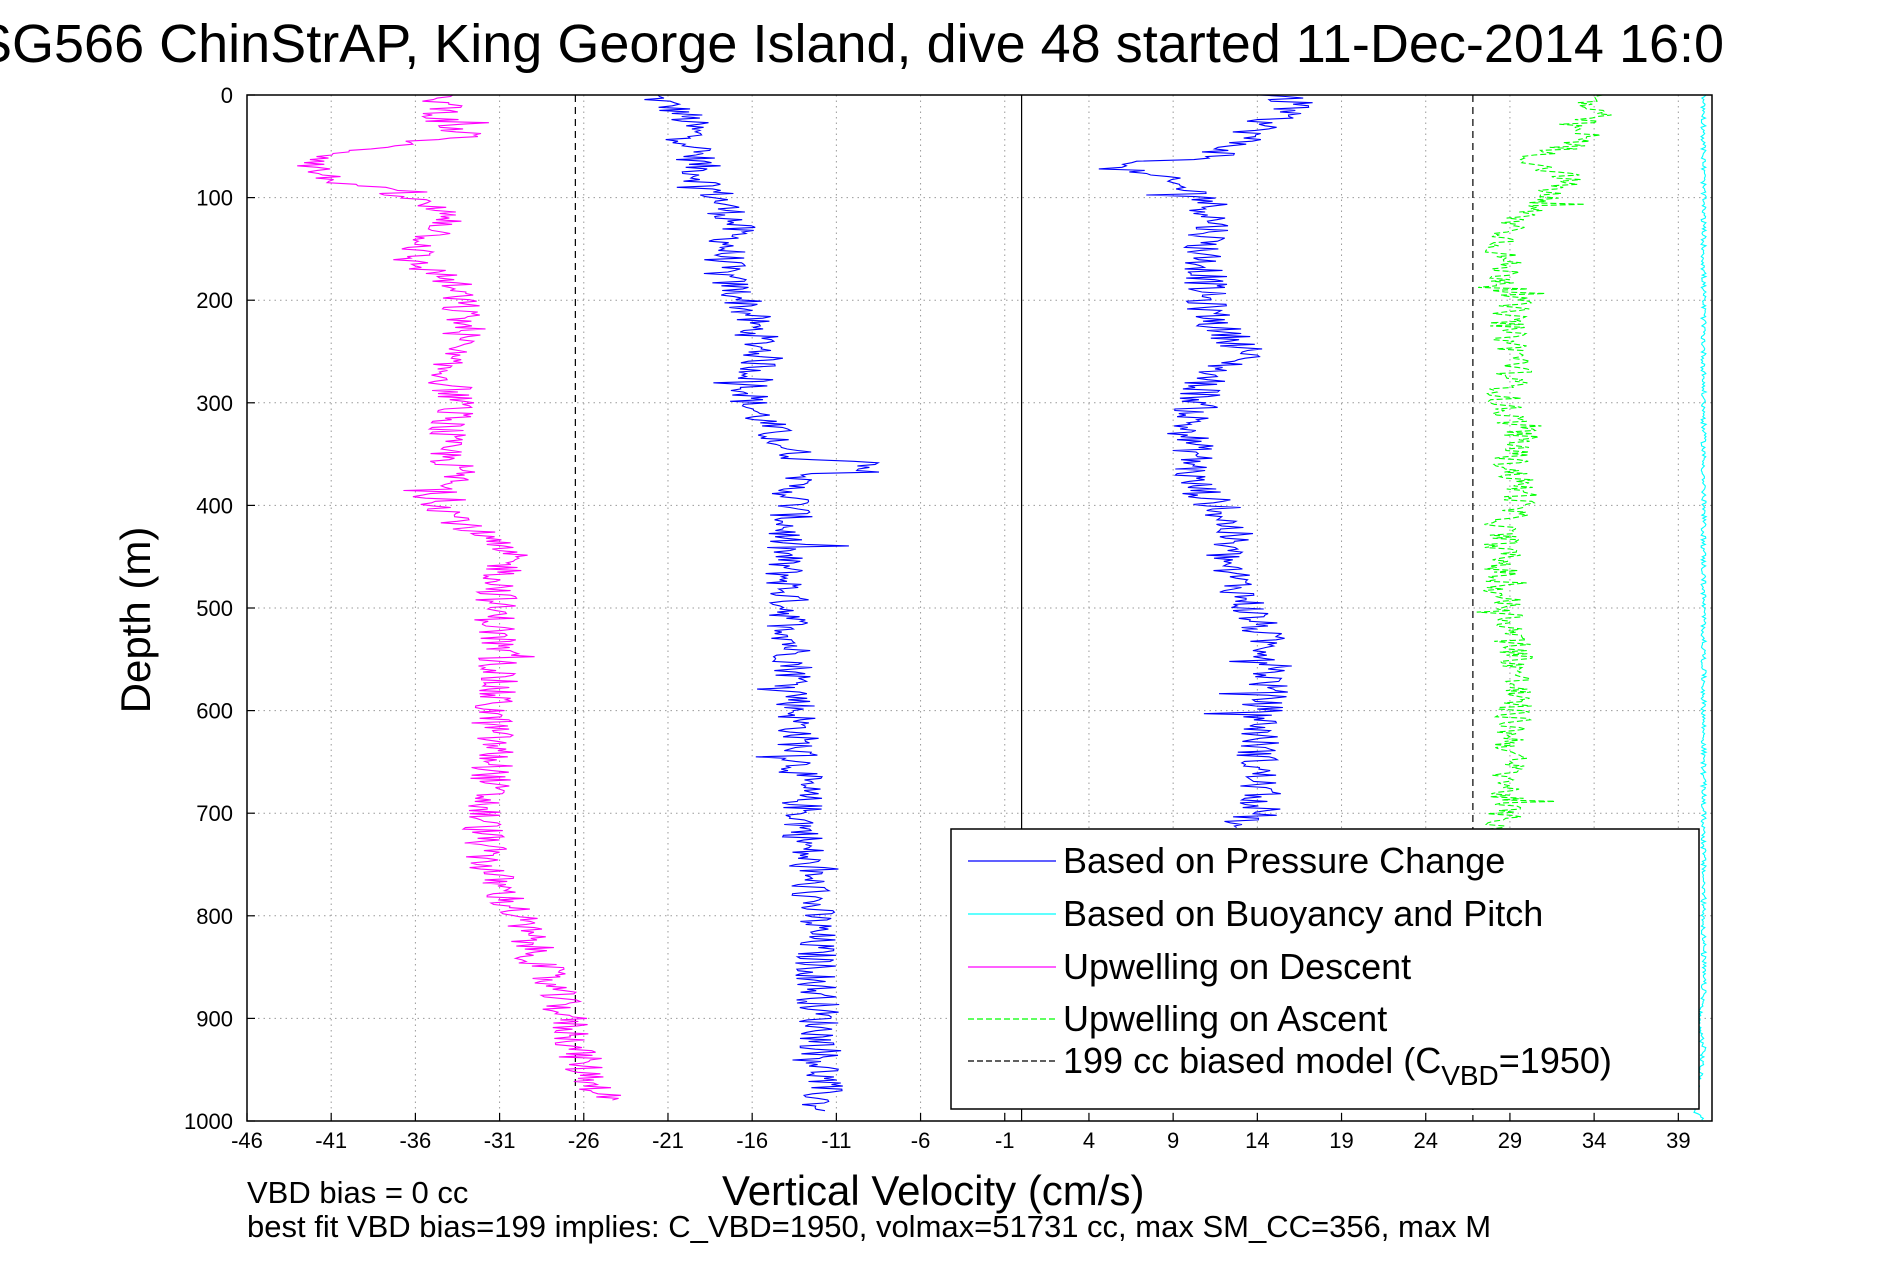 The width and height of the screenshot is (1891, 1262). I want to click on x-tick-label: -16, so click(752, 1140).